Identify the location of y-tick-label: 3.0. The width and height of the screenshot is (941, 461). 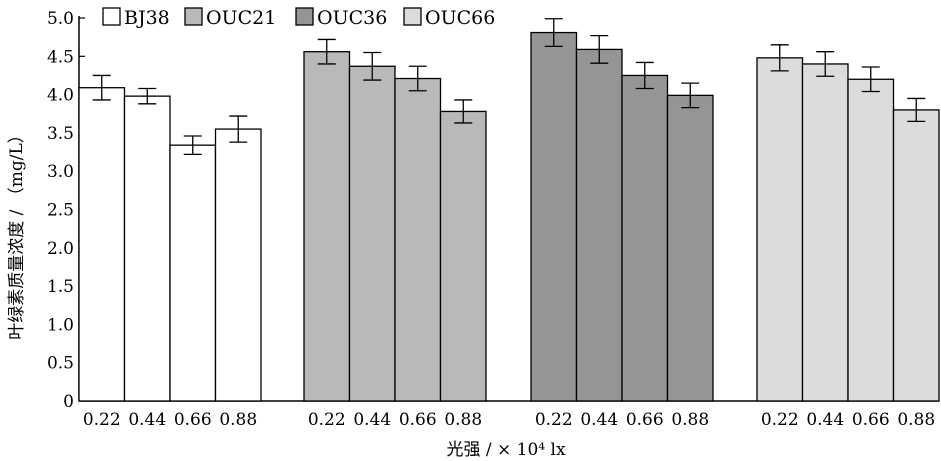
(60, 172).